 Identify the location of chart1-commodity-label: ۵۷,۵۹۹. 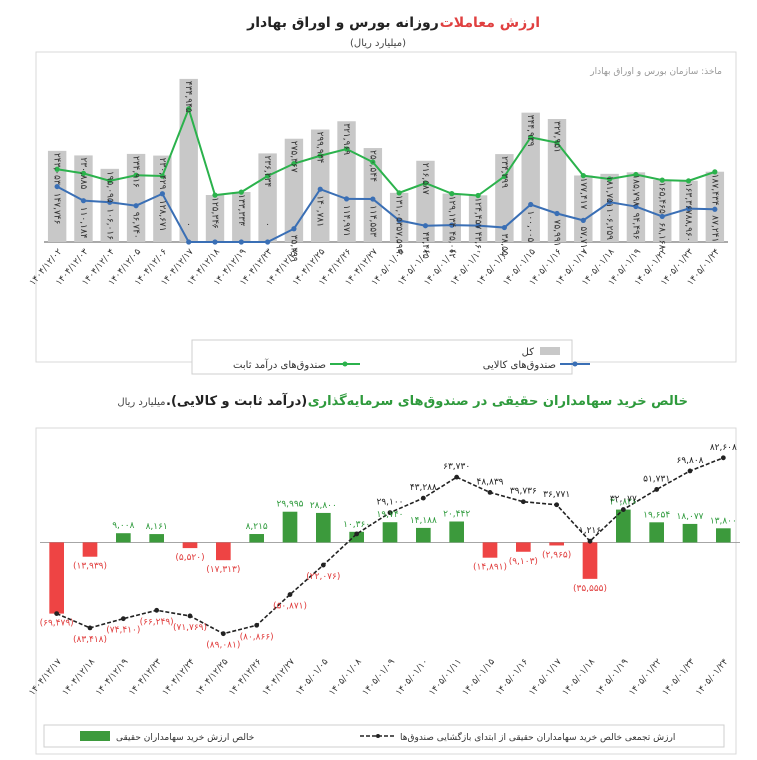
(399, 239).